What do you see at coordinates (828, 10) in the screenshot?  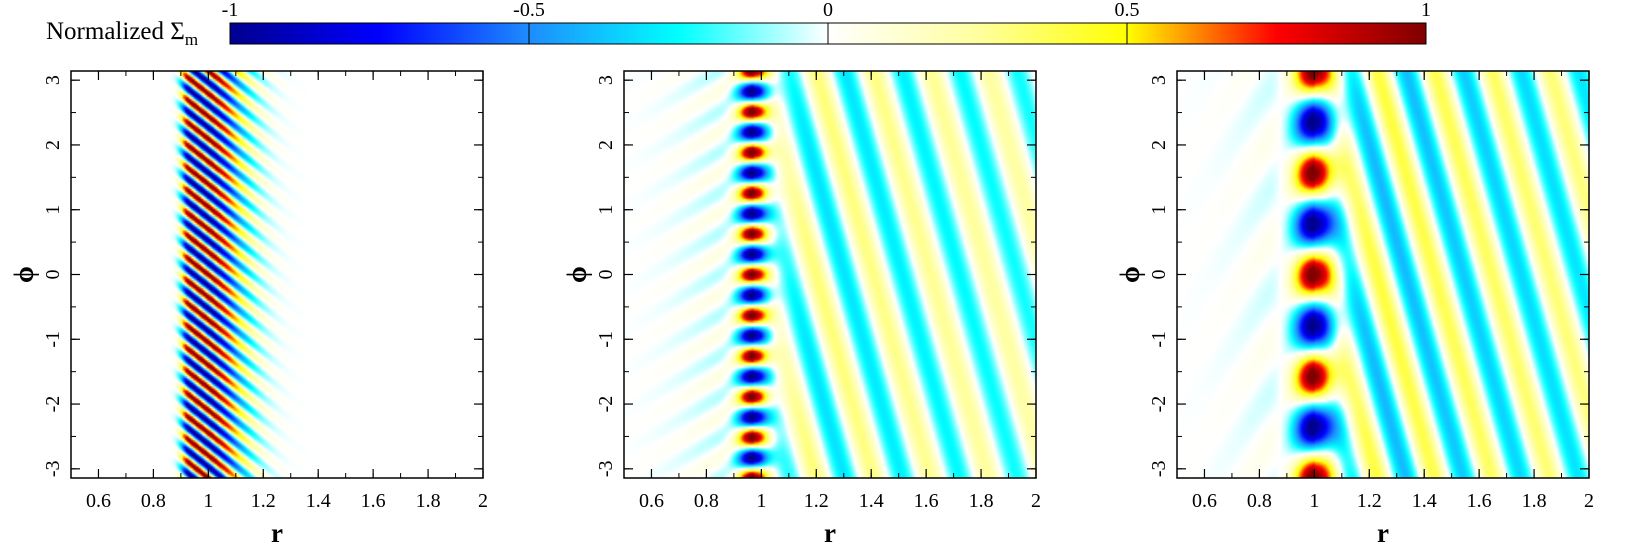 I see `colorbar-tick-label: 0` at bounding box center [828, 10].